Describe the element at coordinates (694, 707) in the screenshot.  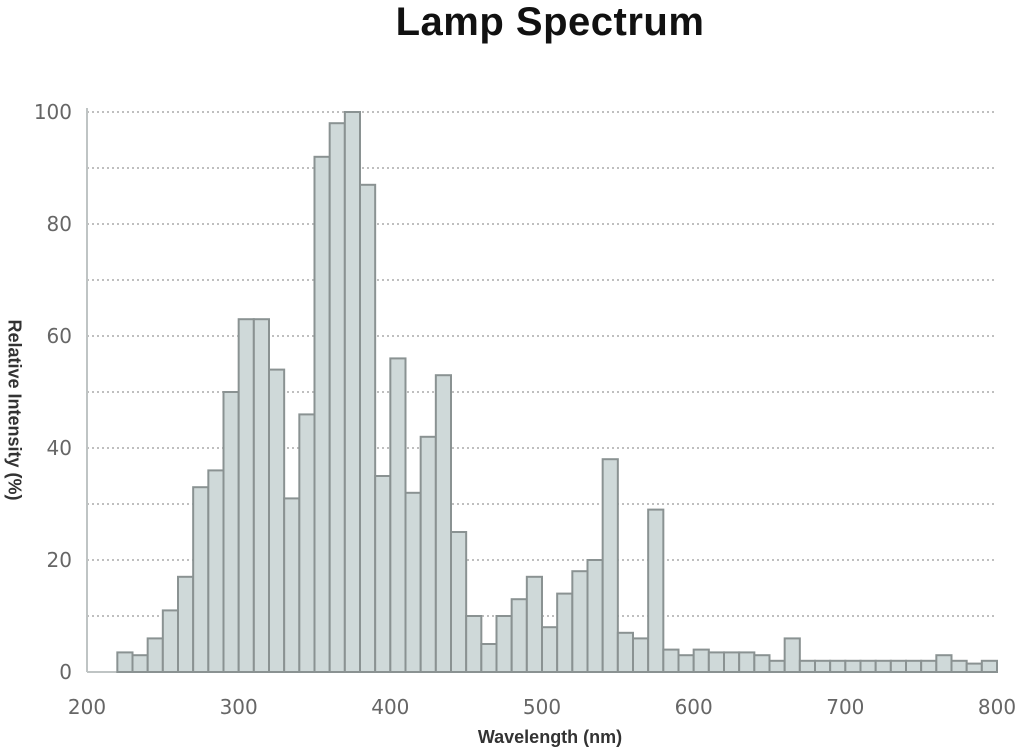
I see `x-tick-label: 600` at that location.